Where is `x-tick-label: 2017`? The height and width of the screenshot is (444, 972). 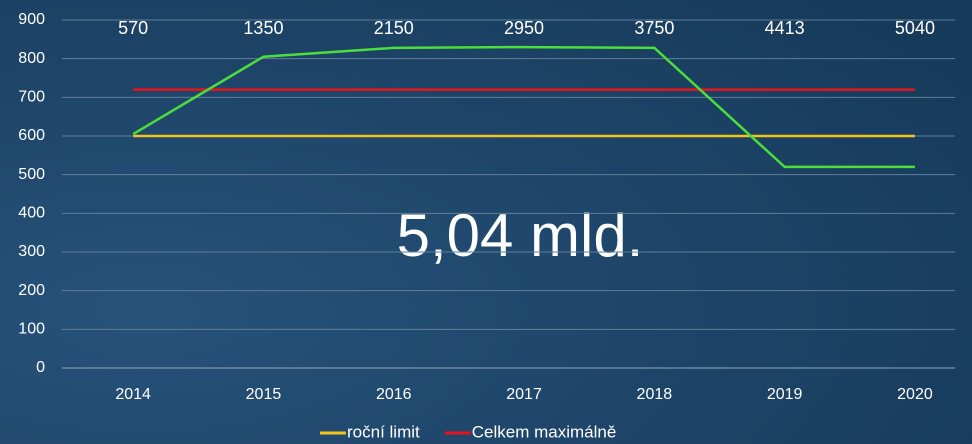 x-tick-label: 2017 is located at coordinates (524, 394).